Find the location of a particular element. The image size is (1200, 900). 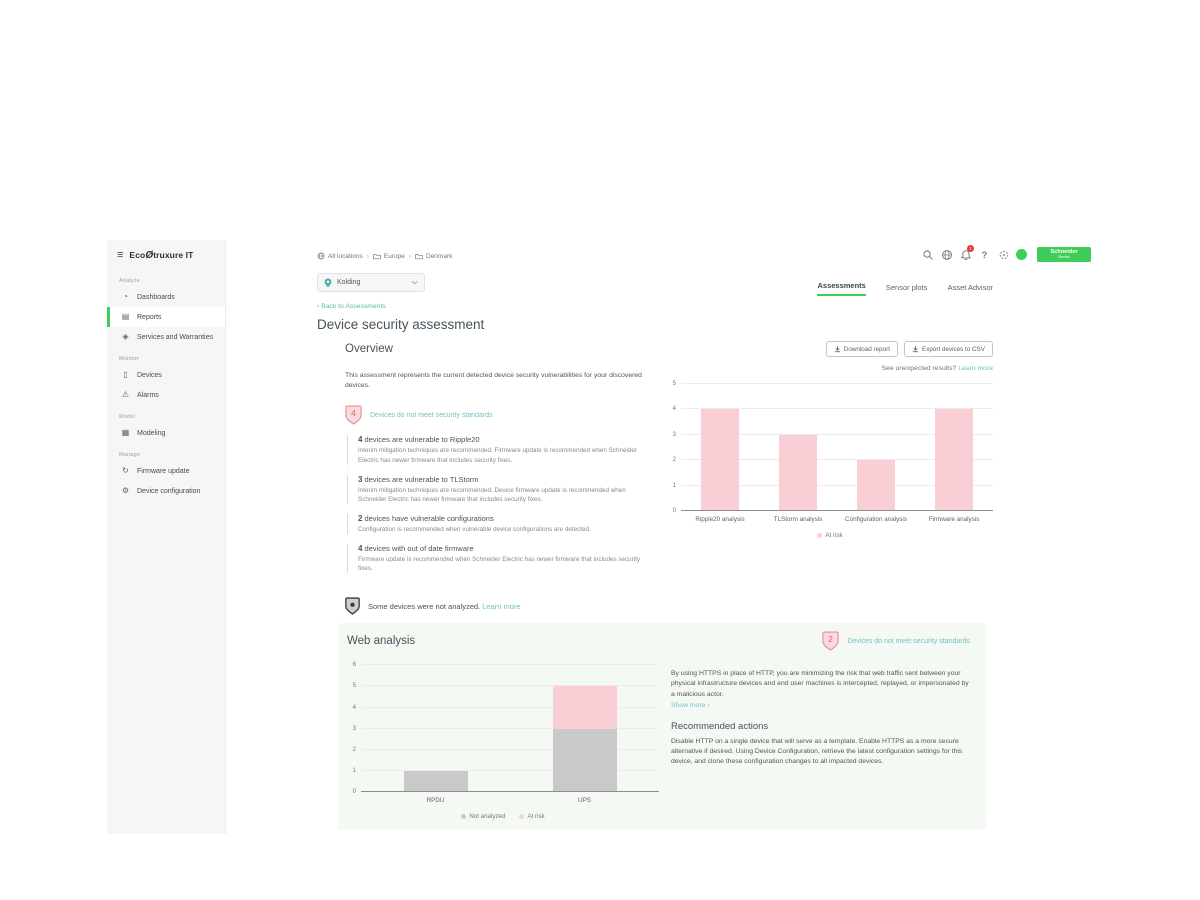

sidebar-section-analyze: Analyze is located at coordinates (129, 281).